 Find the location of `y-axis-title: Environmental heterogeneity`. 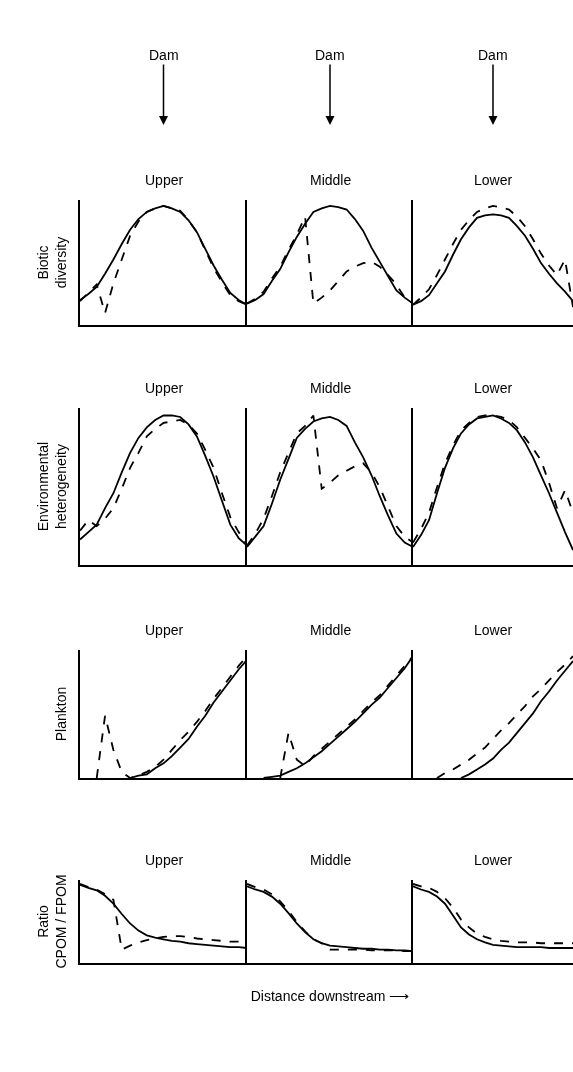

y-axis-title: Environmental heterogeneity is located at coordinates (52, 486).